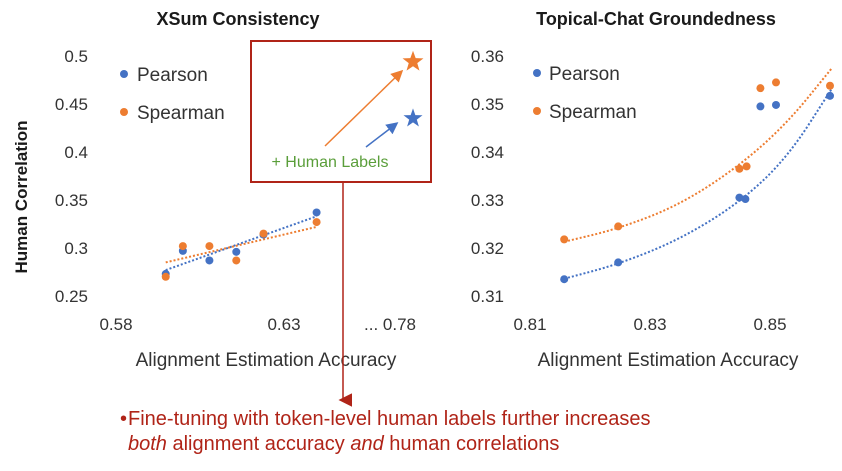 Image resolution: width=842 pixels, height=471 pixels. I want to click on note-text-mid: alignment accuracy, so click(258, 444).